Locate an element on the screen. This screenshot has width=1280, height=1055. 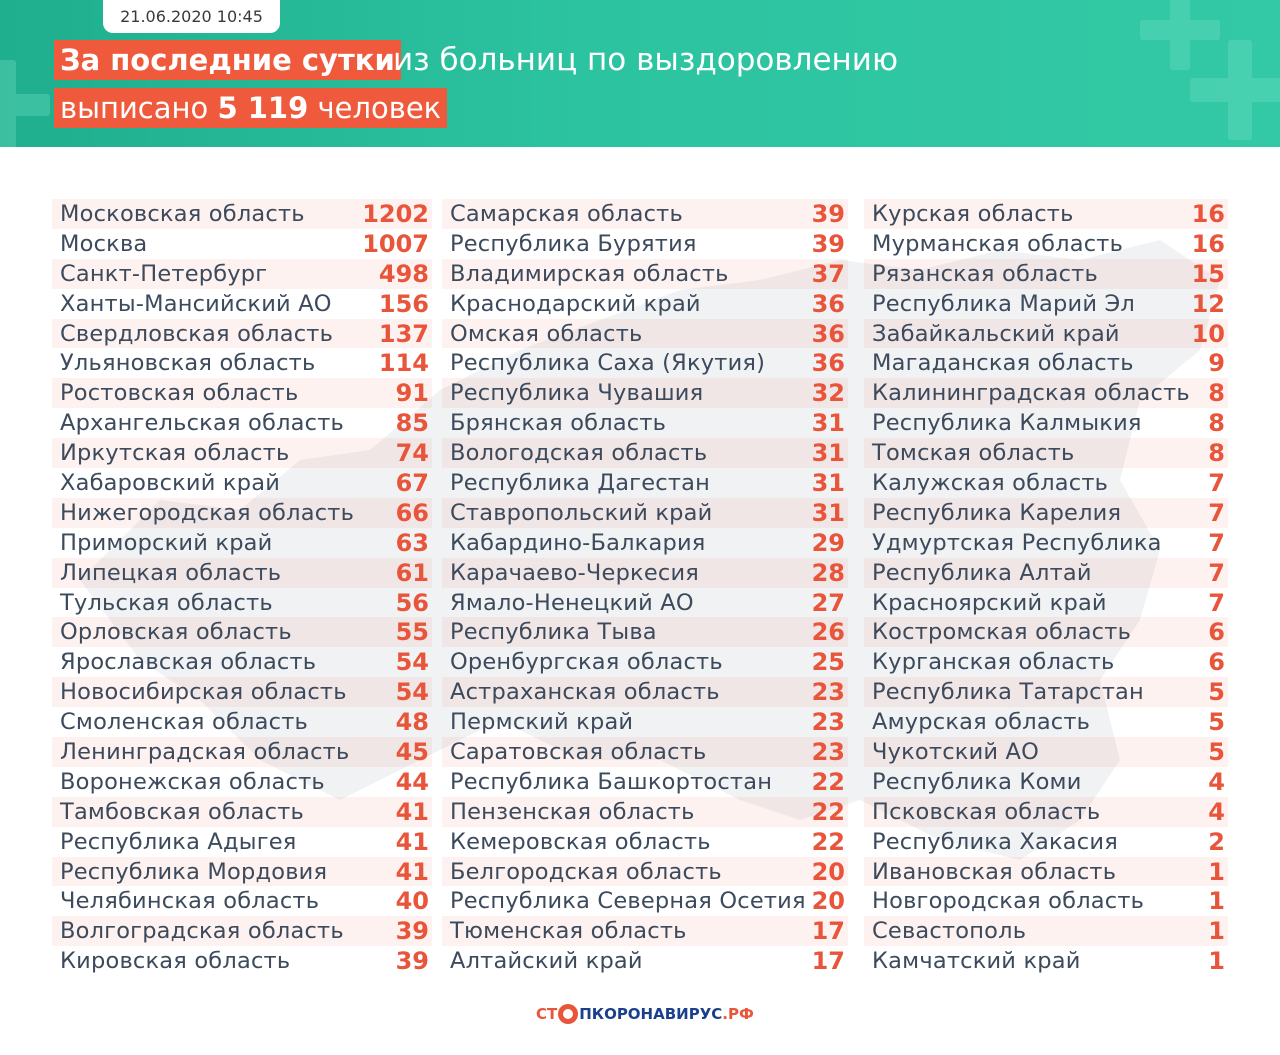
table-row: Челябинская область 40 is located at coordinates (242, 901).